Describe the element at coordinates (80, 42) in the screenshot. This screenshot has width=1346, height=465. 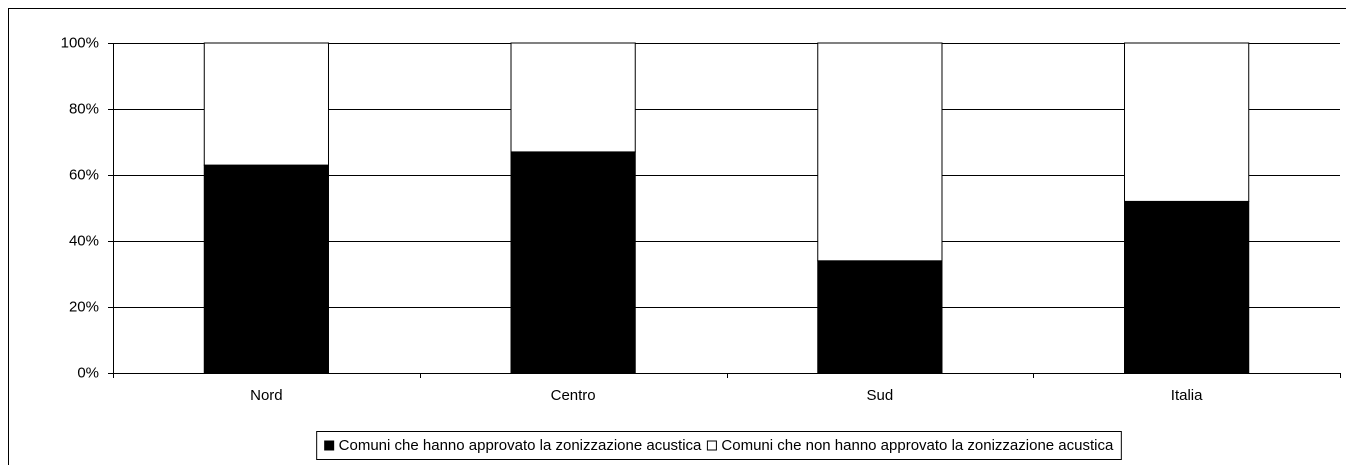
I see `y-tick-label: 100%` at that location.